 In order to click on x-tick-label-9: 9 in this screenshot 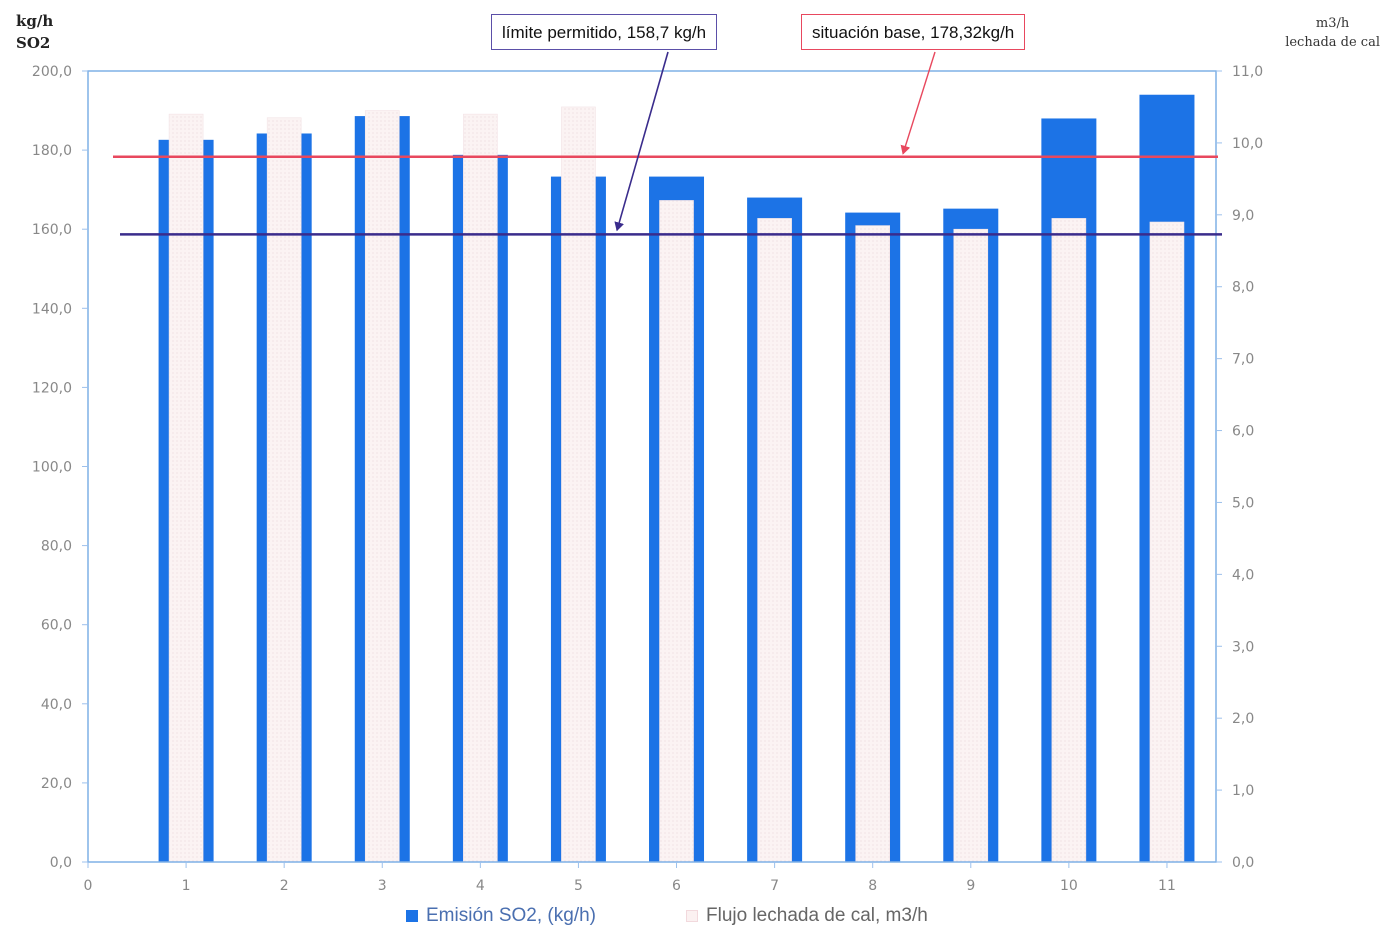, I will do `click(970, 886)`.